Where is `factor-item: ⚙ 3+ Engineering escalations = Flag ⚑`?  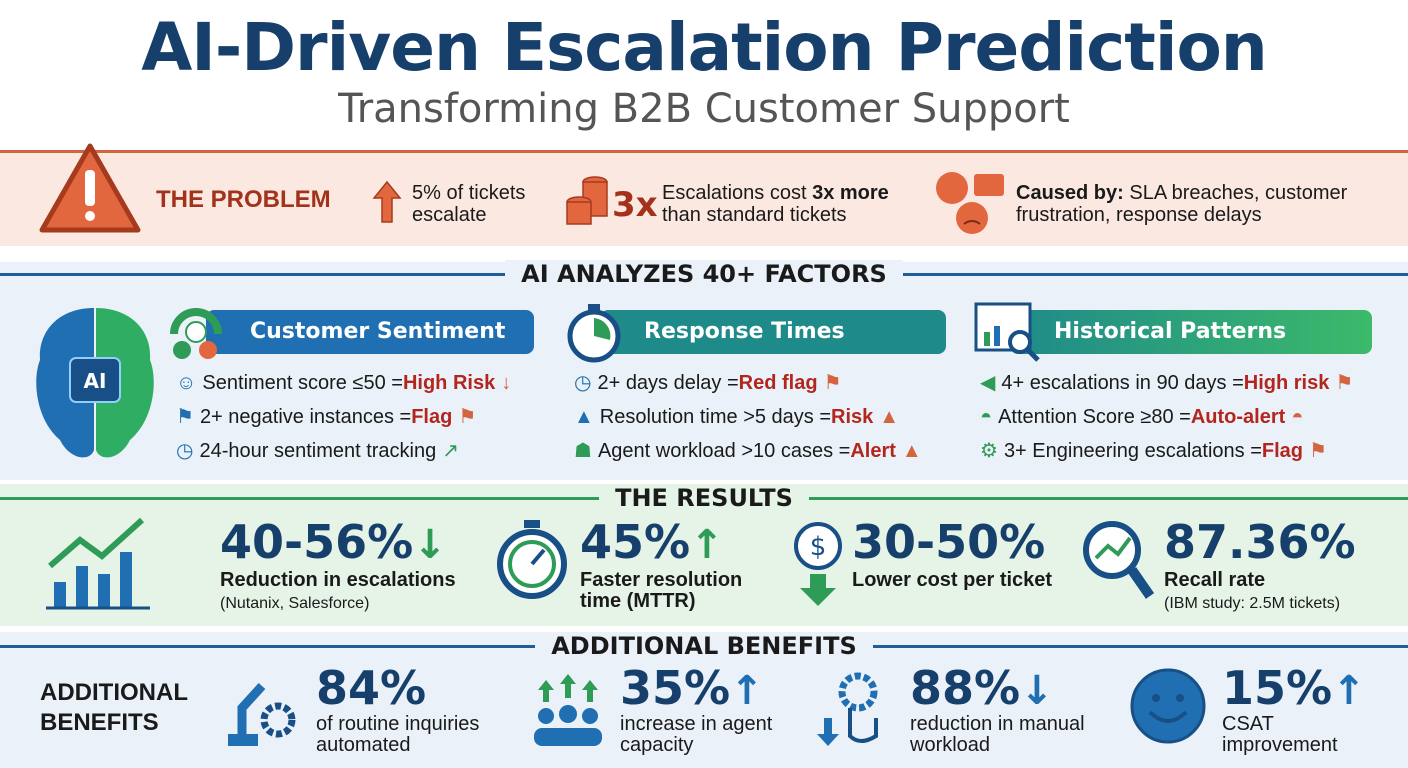
factor-item: ⚙ 3+ Engineering escalations = Flag ⚑ is located at coordinates (1166, 451).